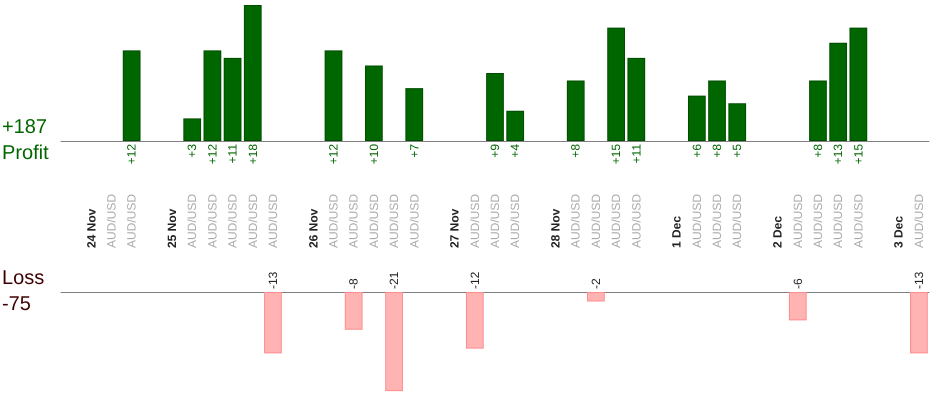 The image size is (934, 420). I want to click on text: Loss, so click(23, 278).